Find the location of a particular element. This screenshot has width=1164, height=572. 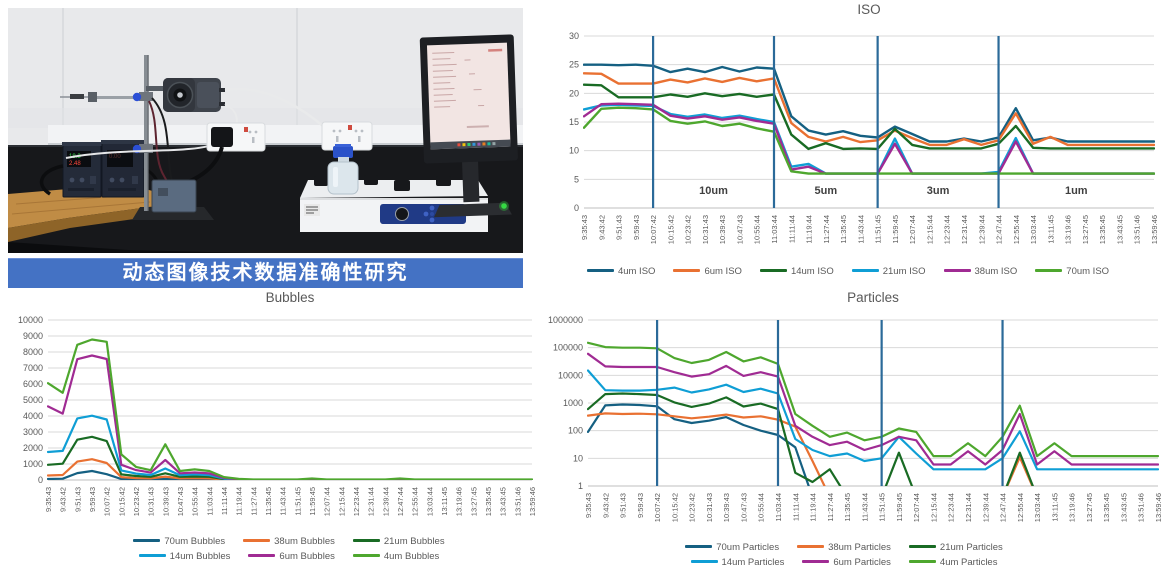

x-tick-label: 9:35:43 is located at coordinates (588, 505).